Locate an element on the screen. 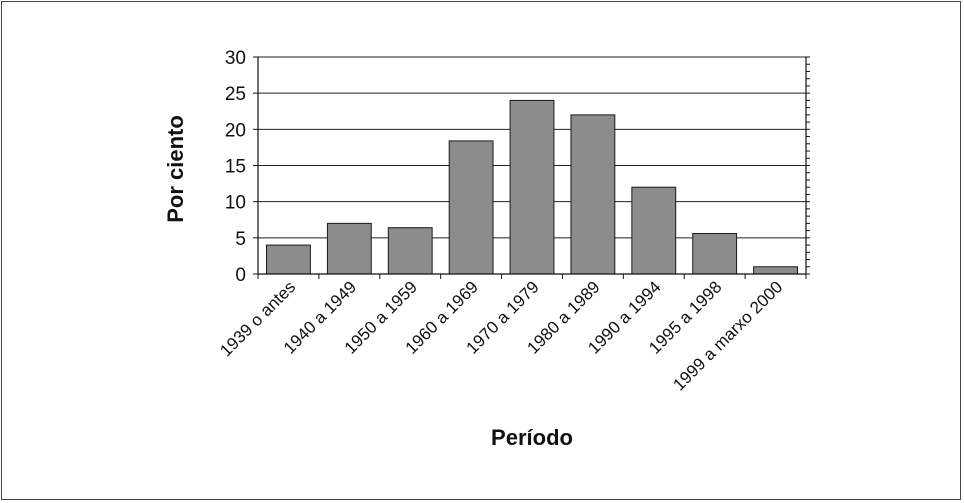 Image resolution: width=964 pixels, height=503 pixels. y-tick-label: 30 is located at coordinates (235, 58).